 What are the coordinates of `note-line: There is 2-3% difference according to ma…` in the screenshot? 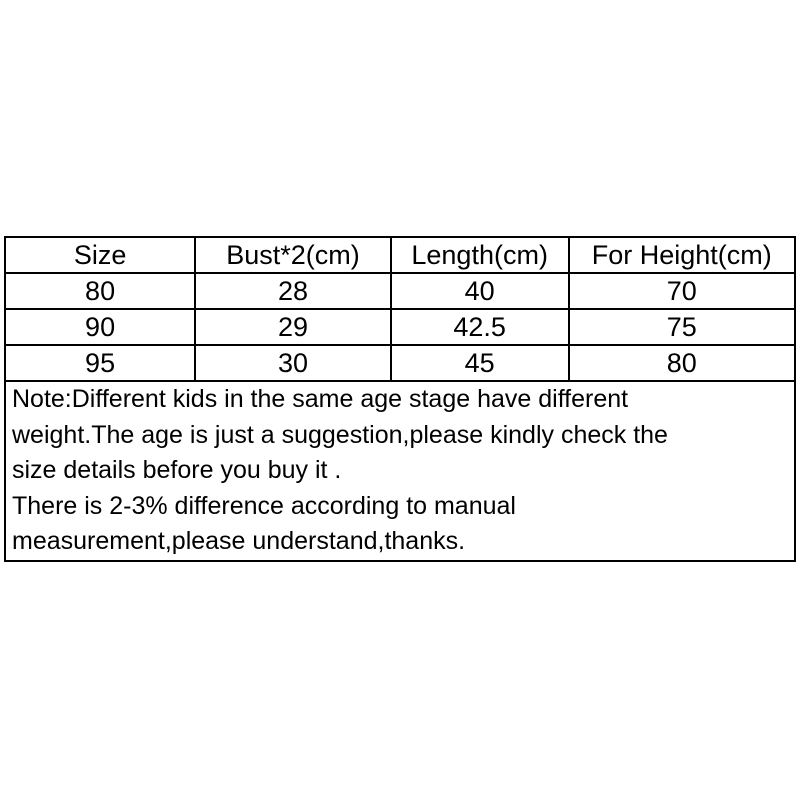 It's located at (264, 505).